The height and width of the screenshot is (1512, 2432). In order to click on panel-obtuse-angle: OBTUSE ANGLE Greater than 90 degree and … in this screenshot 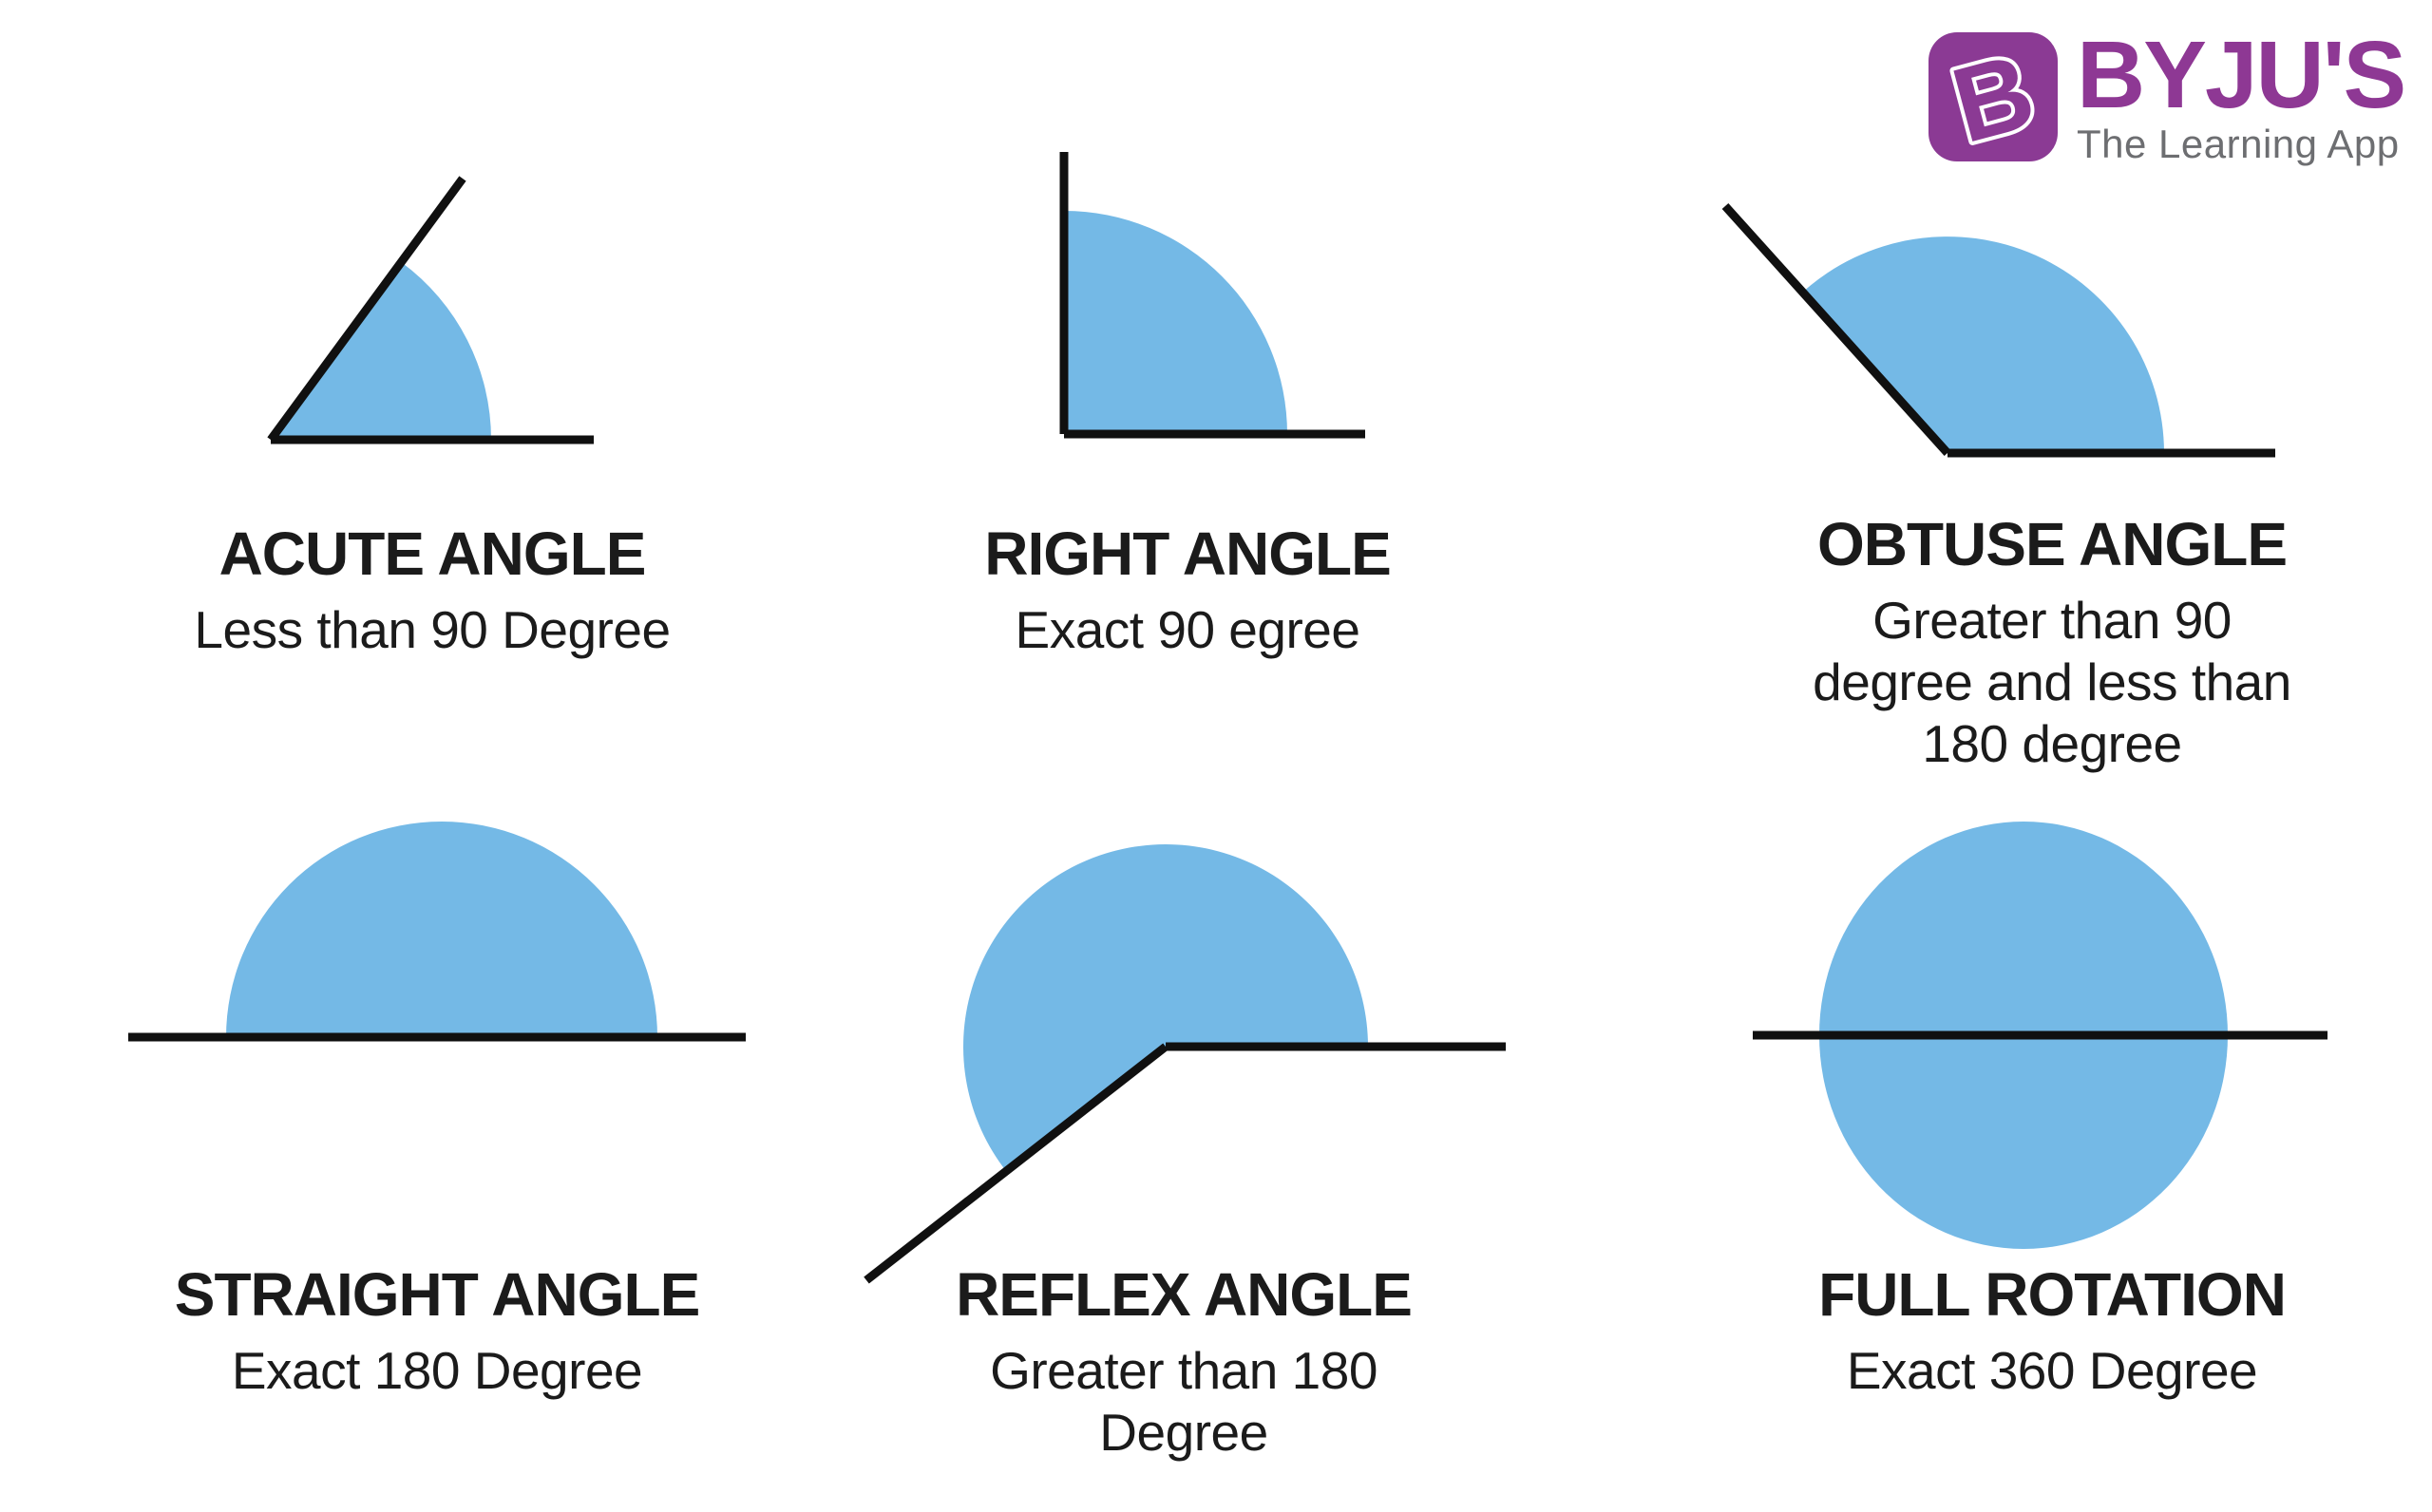, I will do `click(2052, 643)`.